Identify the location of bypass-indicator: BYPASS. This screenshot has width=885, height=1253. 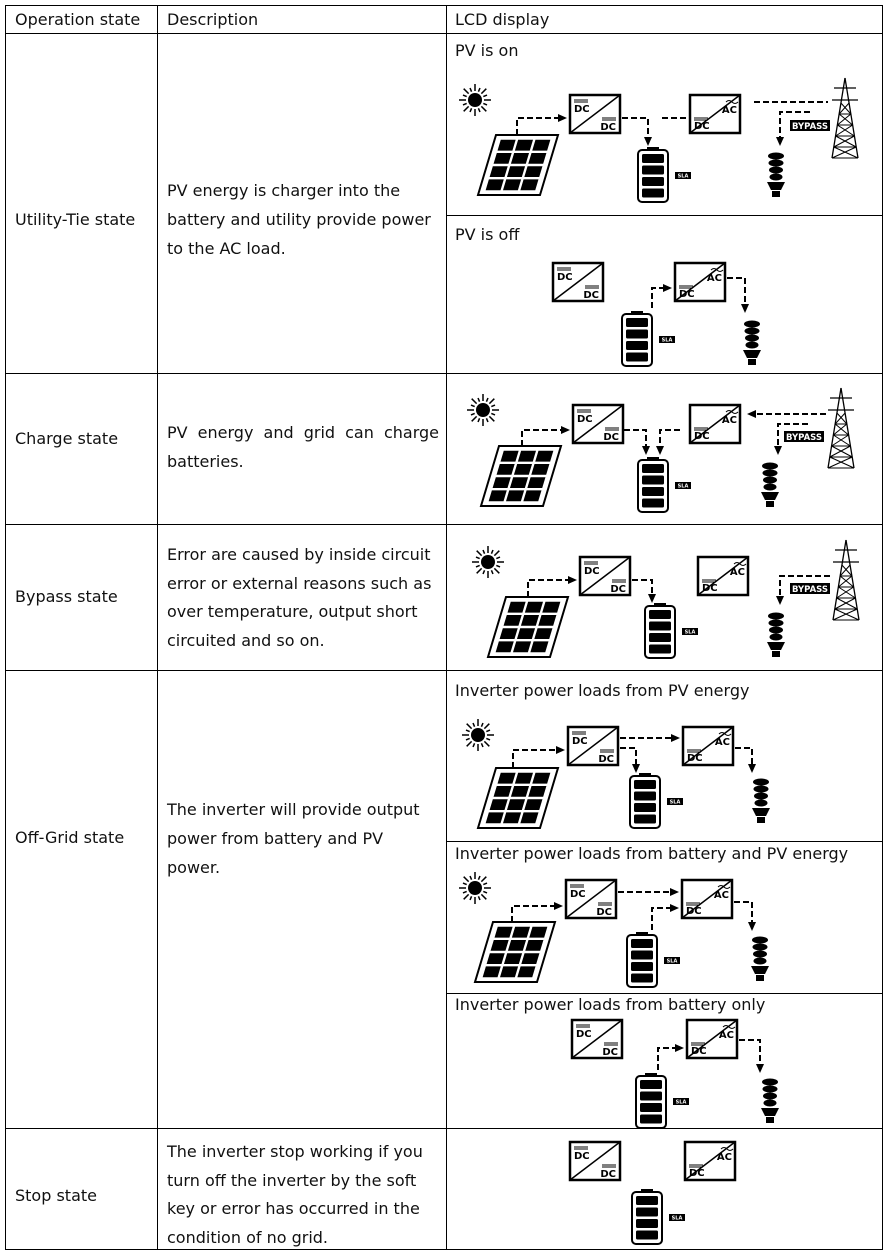
(810, 589).